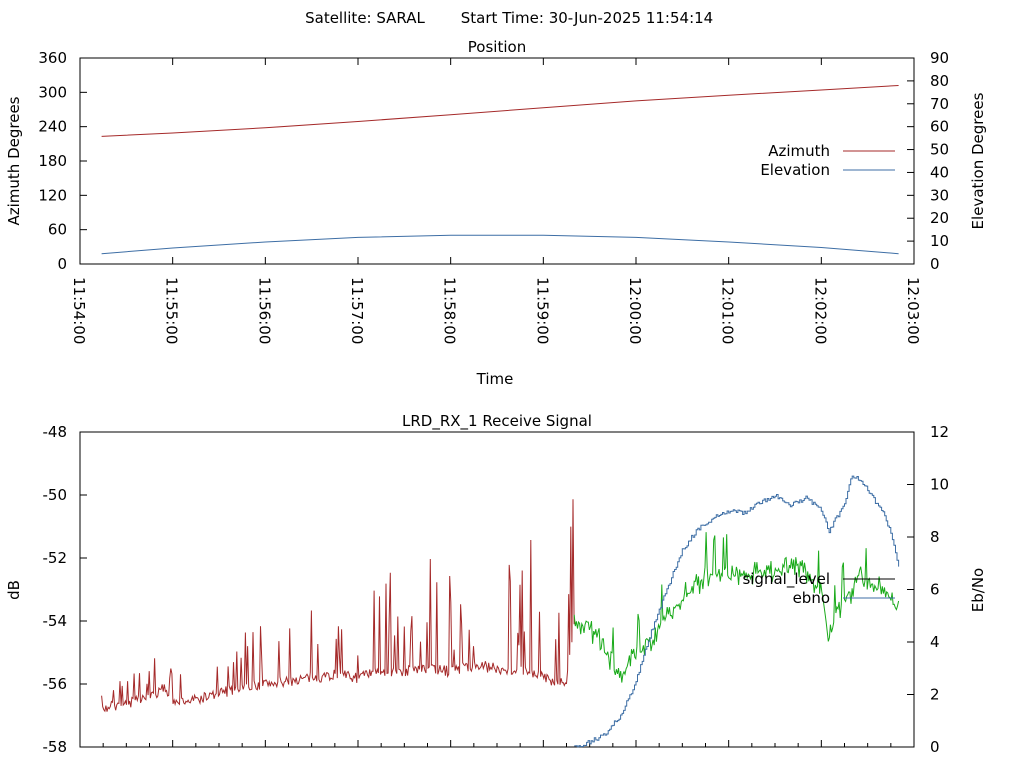  I want to click on signal-time-axis, so click(497, 743).